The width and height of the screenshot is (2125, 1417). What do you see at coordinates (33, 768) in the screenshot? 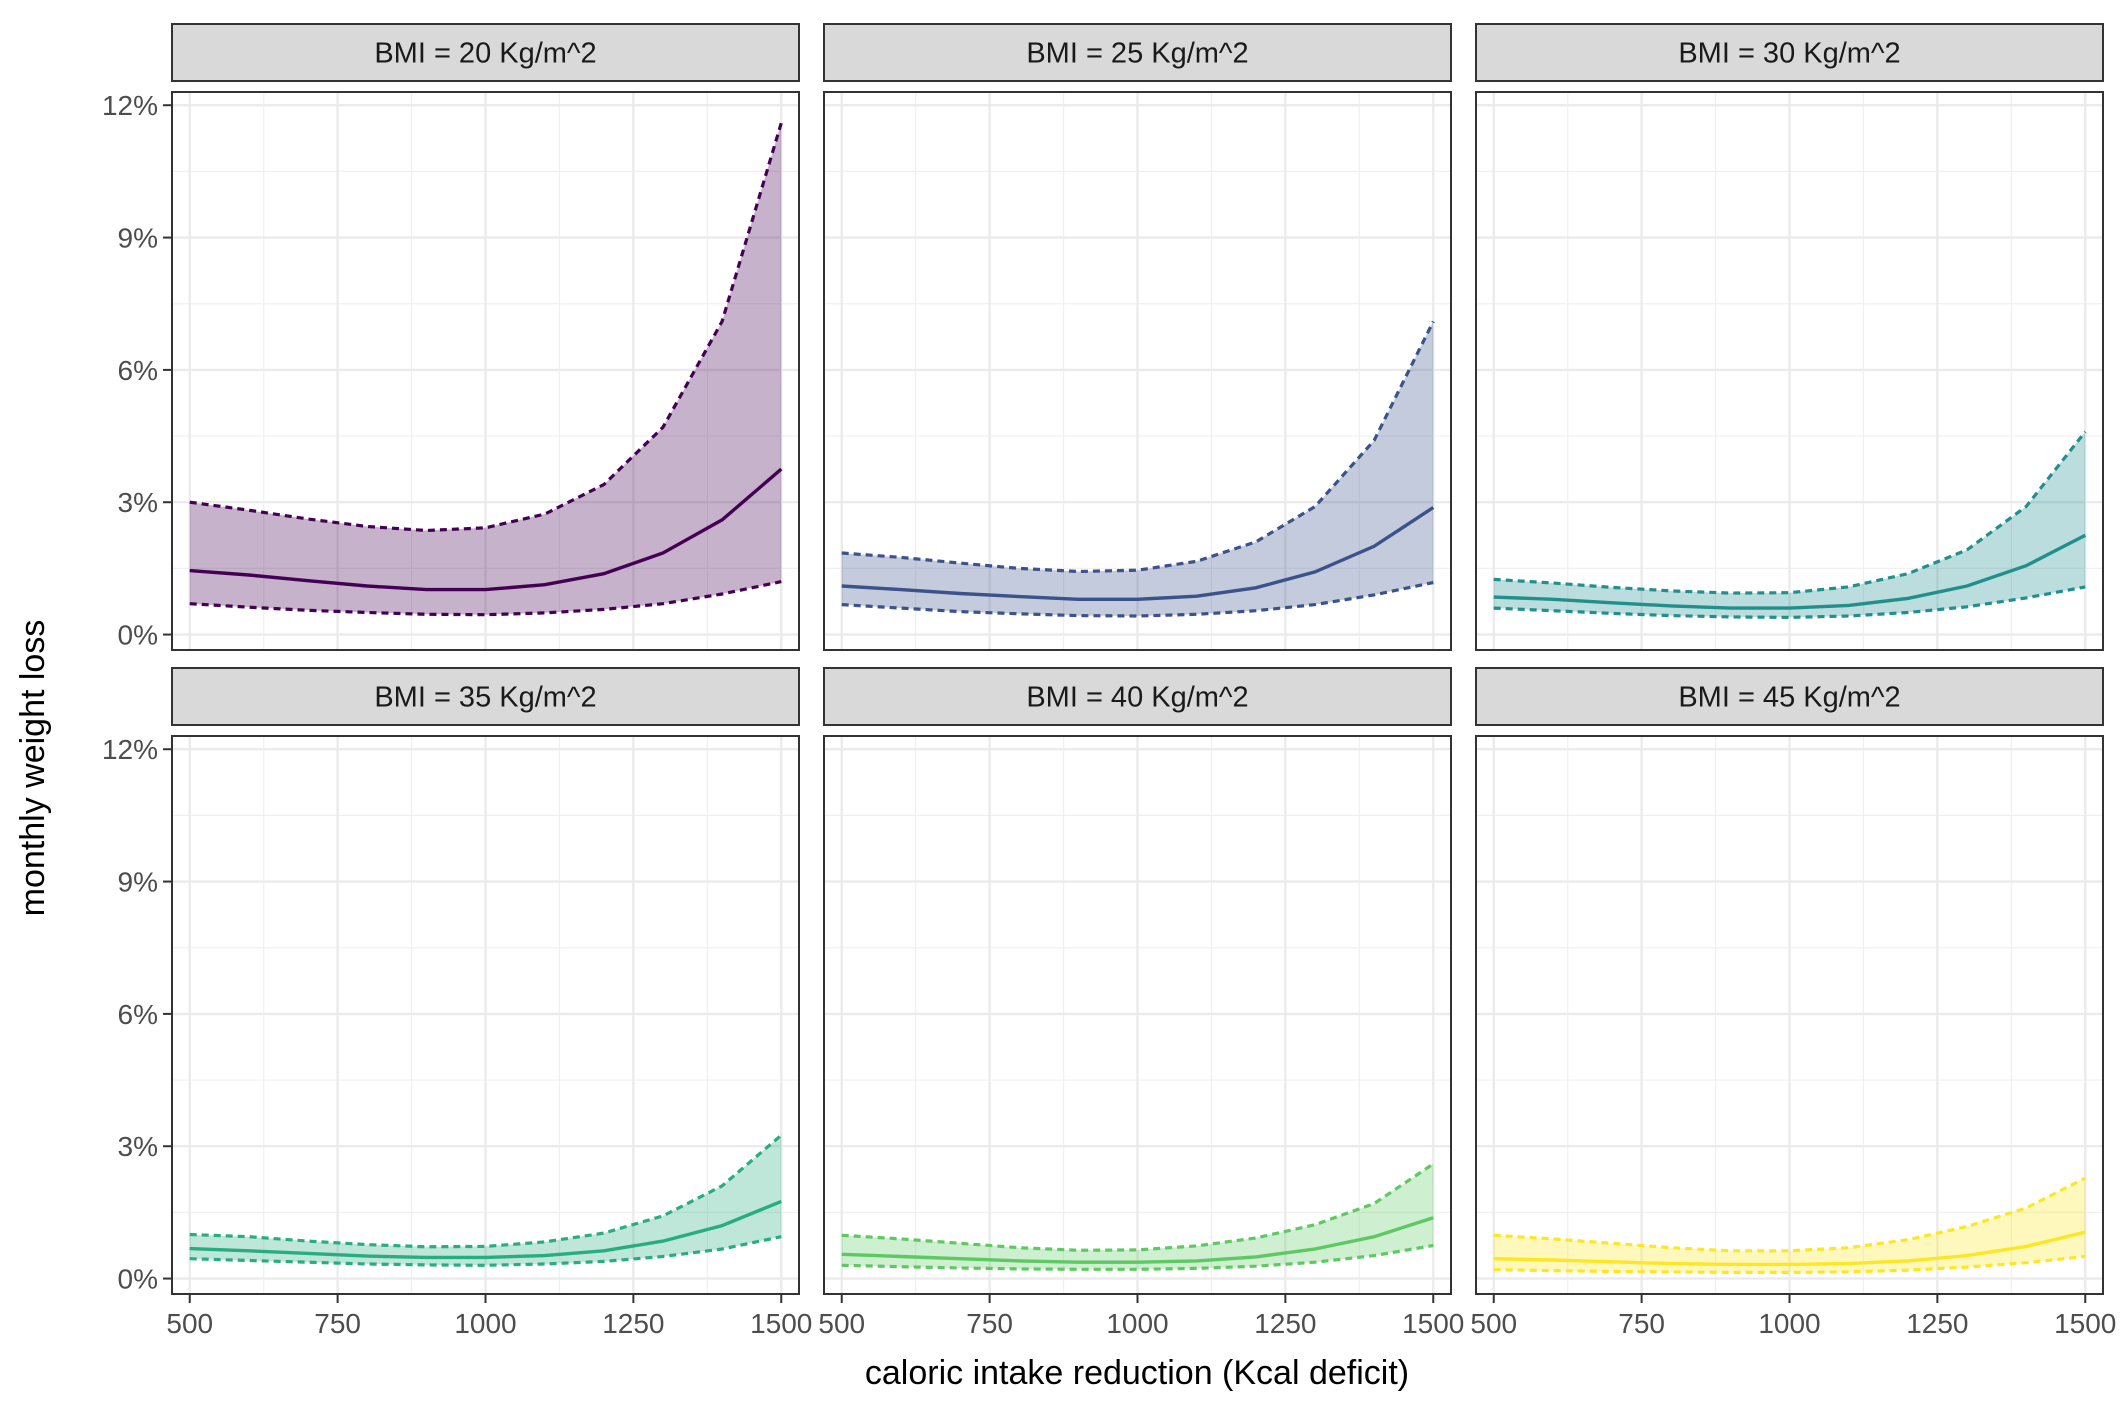
I see `y-axis-label: monthly weight loss` at bounding box center [33, 768].